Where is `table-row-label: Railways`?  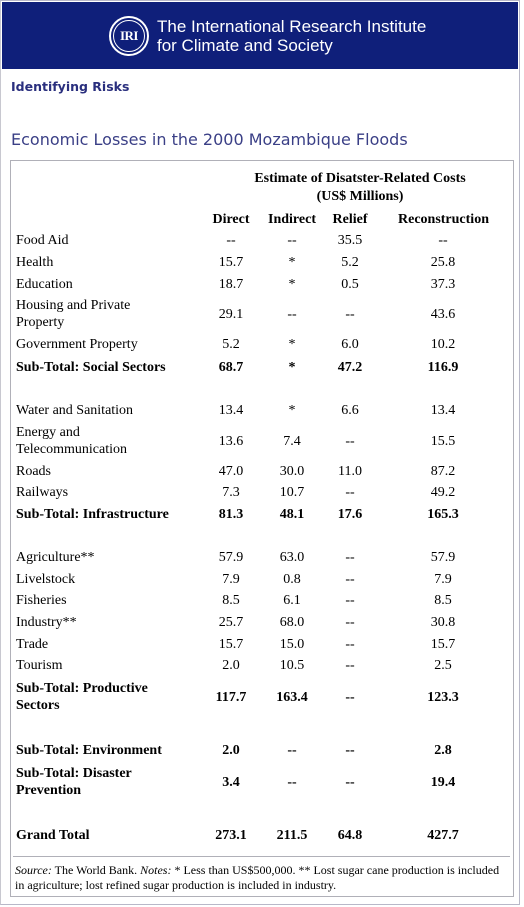
table-row-label: Railways is located at coordinates (111, 492).